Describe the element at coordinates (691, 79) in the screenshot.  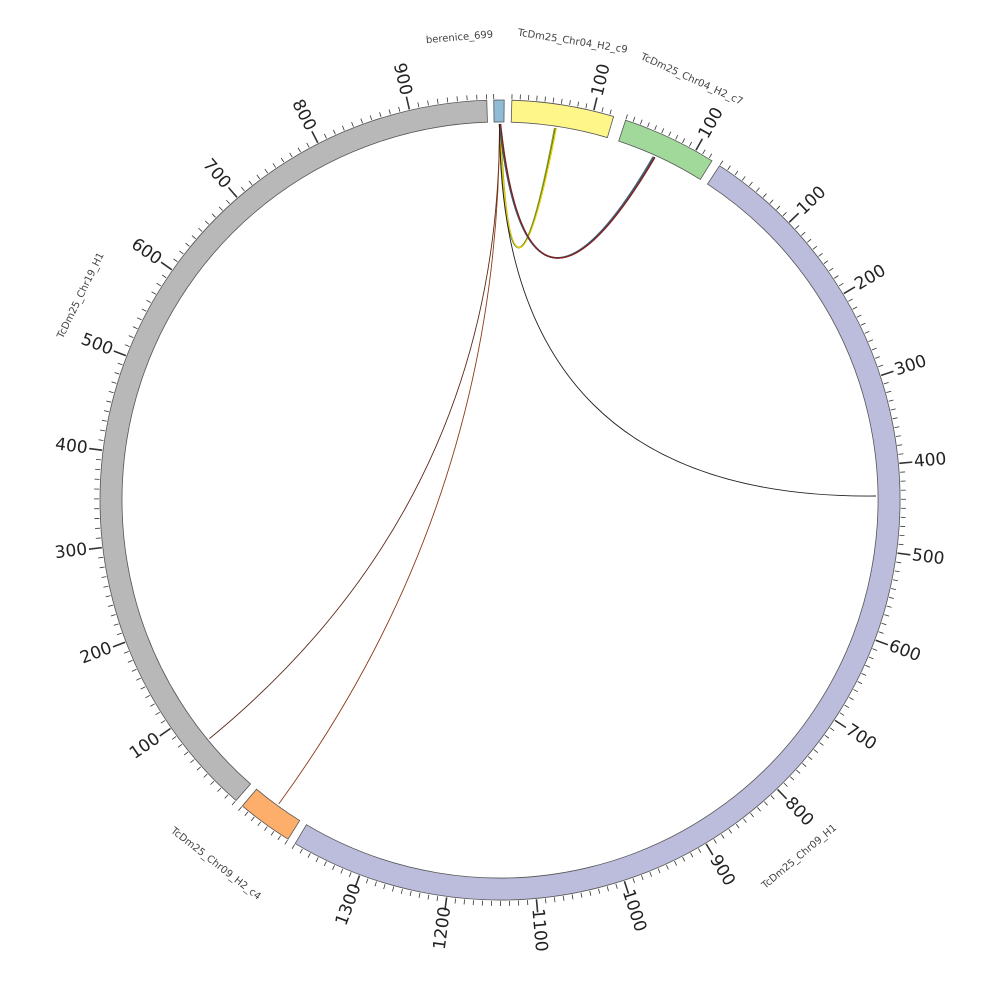
I see `segment-label-chr04_c7: TcDm25_Chr04_H2_c7` at that location.